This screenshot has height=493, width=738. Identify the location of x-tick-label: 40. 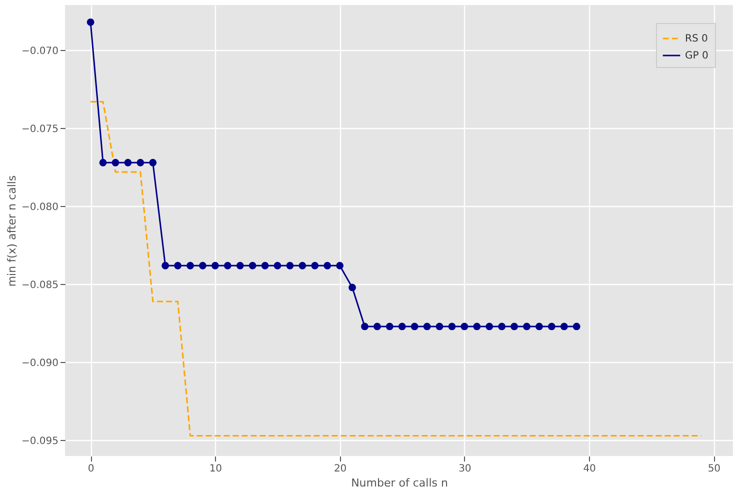
(589, 469).